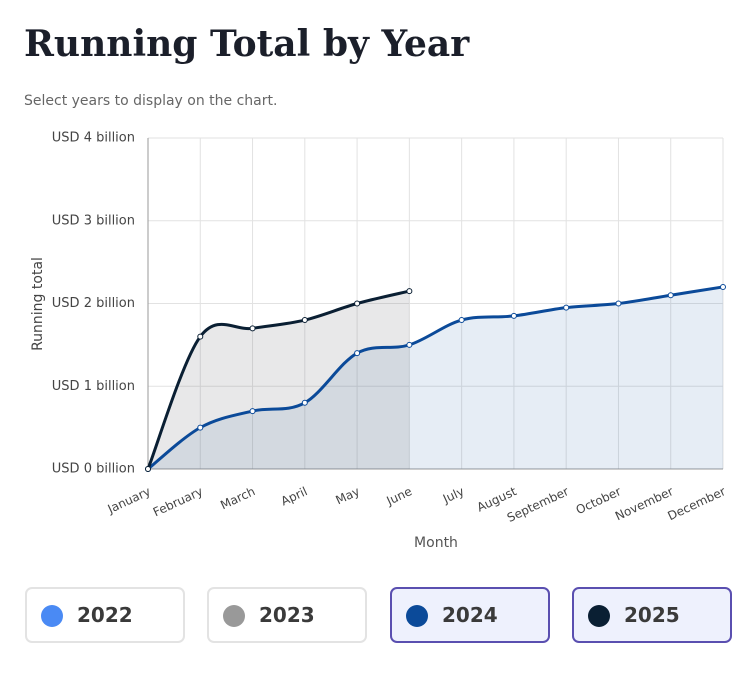 This screenshot has height=674, width=752. Describe the element at coordinates (436, 543) in the screenshot. I see `x-axis-title: Month` at that location.